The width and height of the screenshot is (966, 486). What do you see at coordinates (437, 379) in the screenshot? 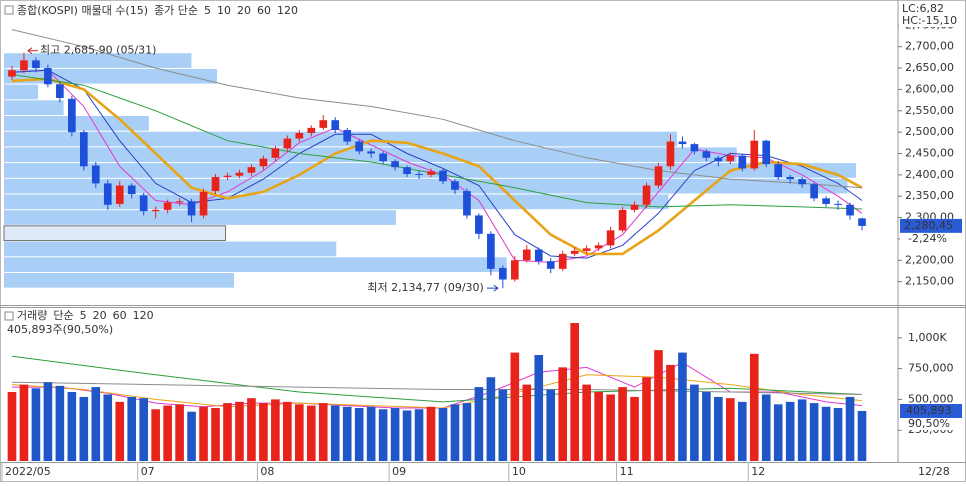
I see `moving-average-line` at bounding box center [437, 379].